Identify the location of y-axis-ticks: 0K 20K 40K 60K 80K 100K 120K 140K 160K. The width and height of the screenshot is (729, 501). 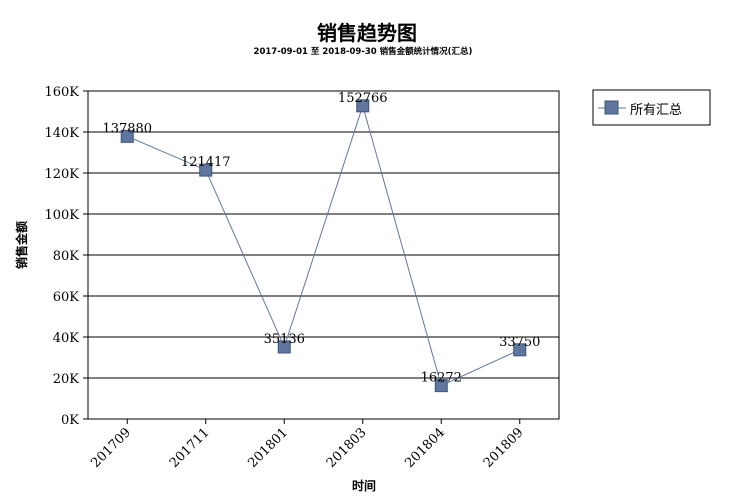
(66, 256).